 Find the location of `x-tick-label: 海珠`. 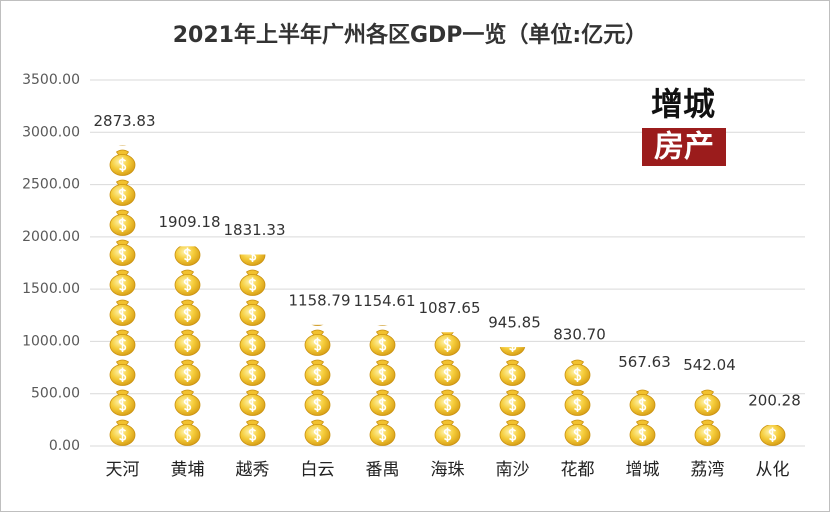

x-tick-label: 海珠 is located at coordinates (448, 470).